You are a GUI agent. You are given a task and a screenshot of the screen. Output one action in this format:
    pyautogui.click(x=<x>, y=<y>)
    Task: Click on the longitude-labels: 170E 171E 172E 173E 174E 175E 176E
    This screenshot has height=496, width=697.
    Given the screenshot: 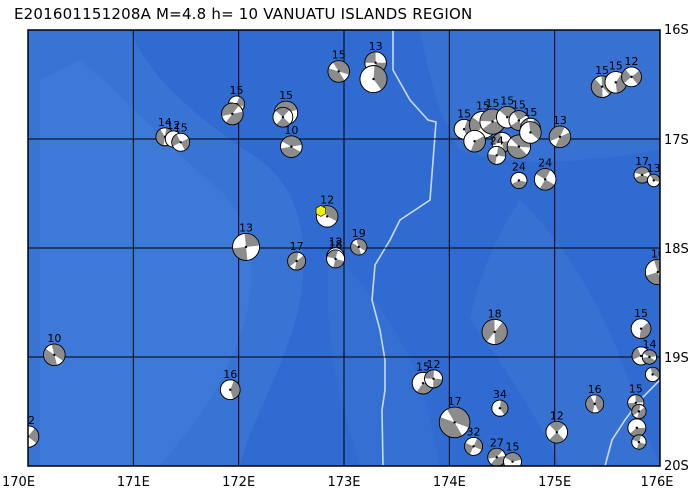 What is the action you would take?
    pyautogui.click(x=338, y=482)
    